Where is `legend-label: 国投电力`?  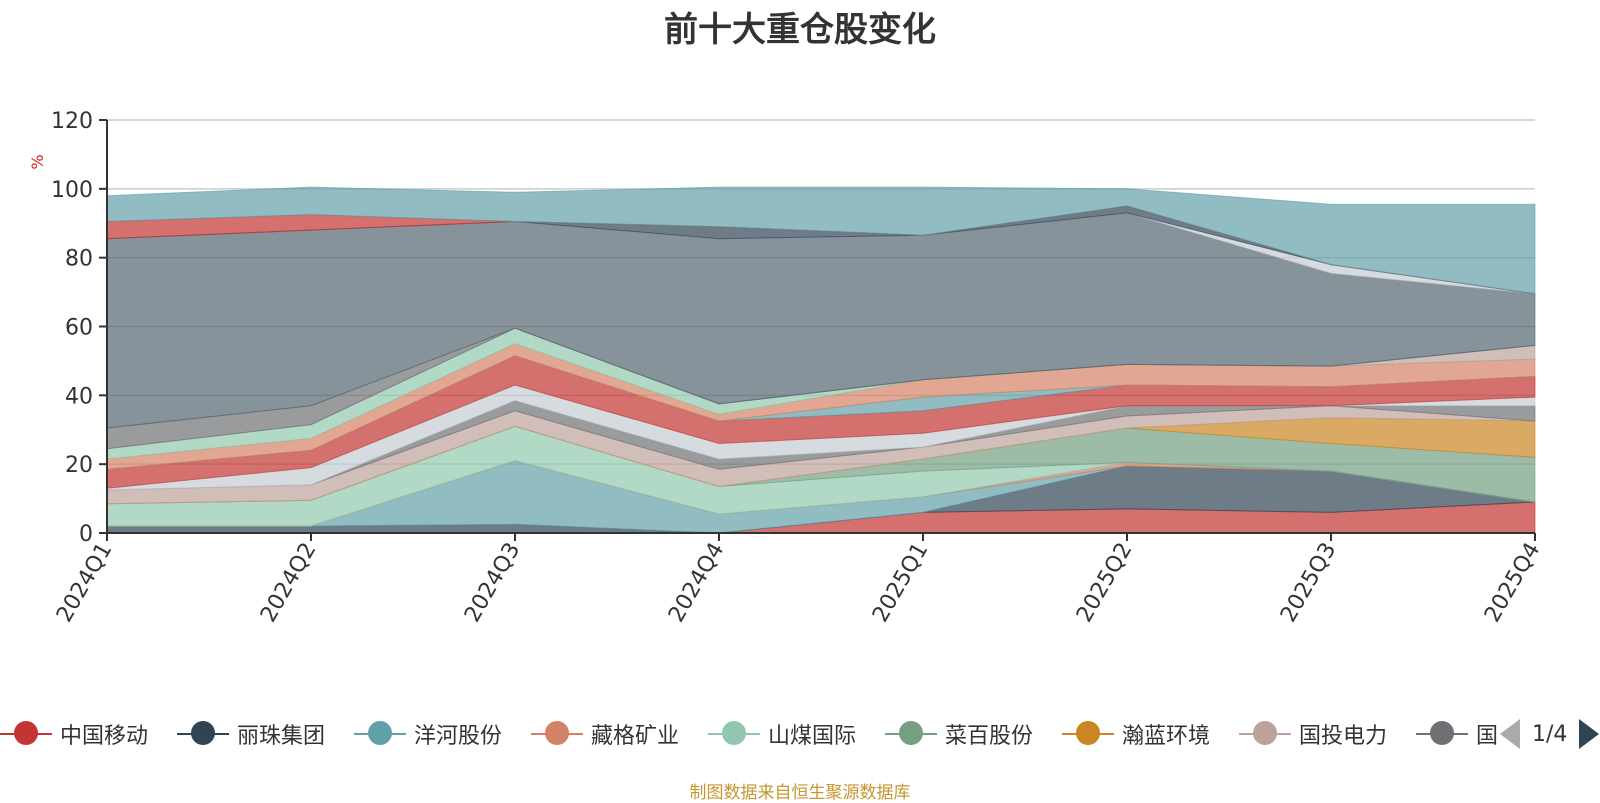 legend-label: 国投电力 is located at coordinates (1343, 736).